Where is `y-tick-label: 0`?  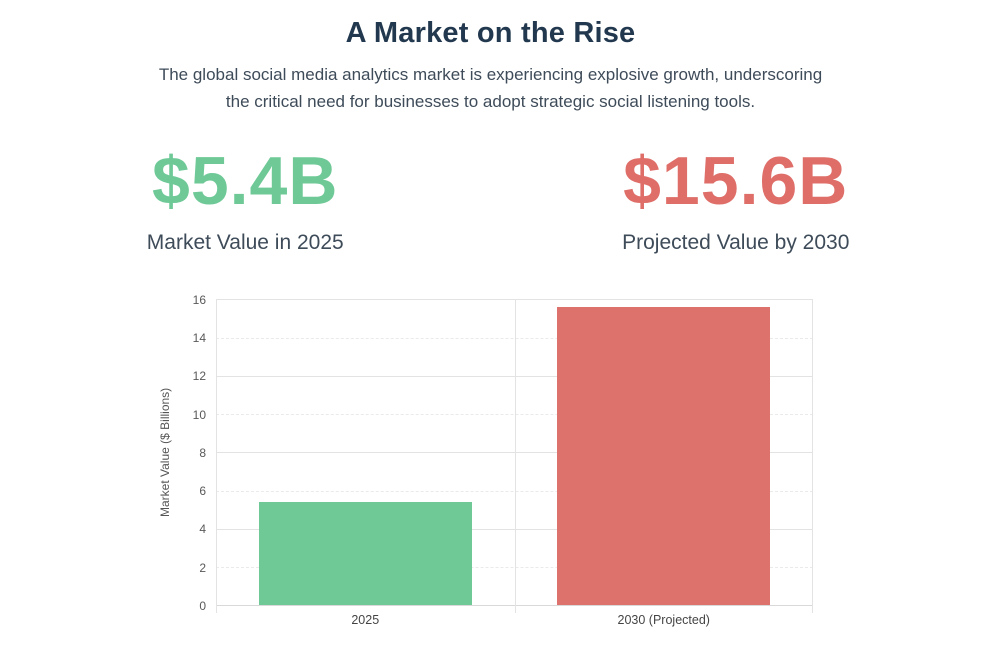
y-tick-label: 0 is located at coordinates (187, 606).